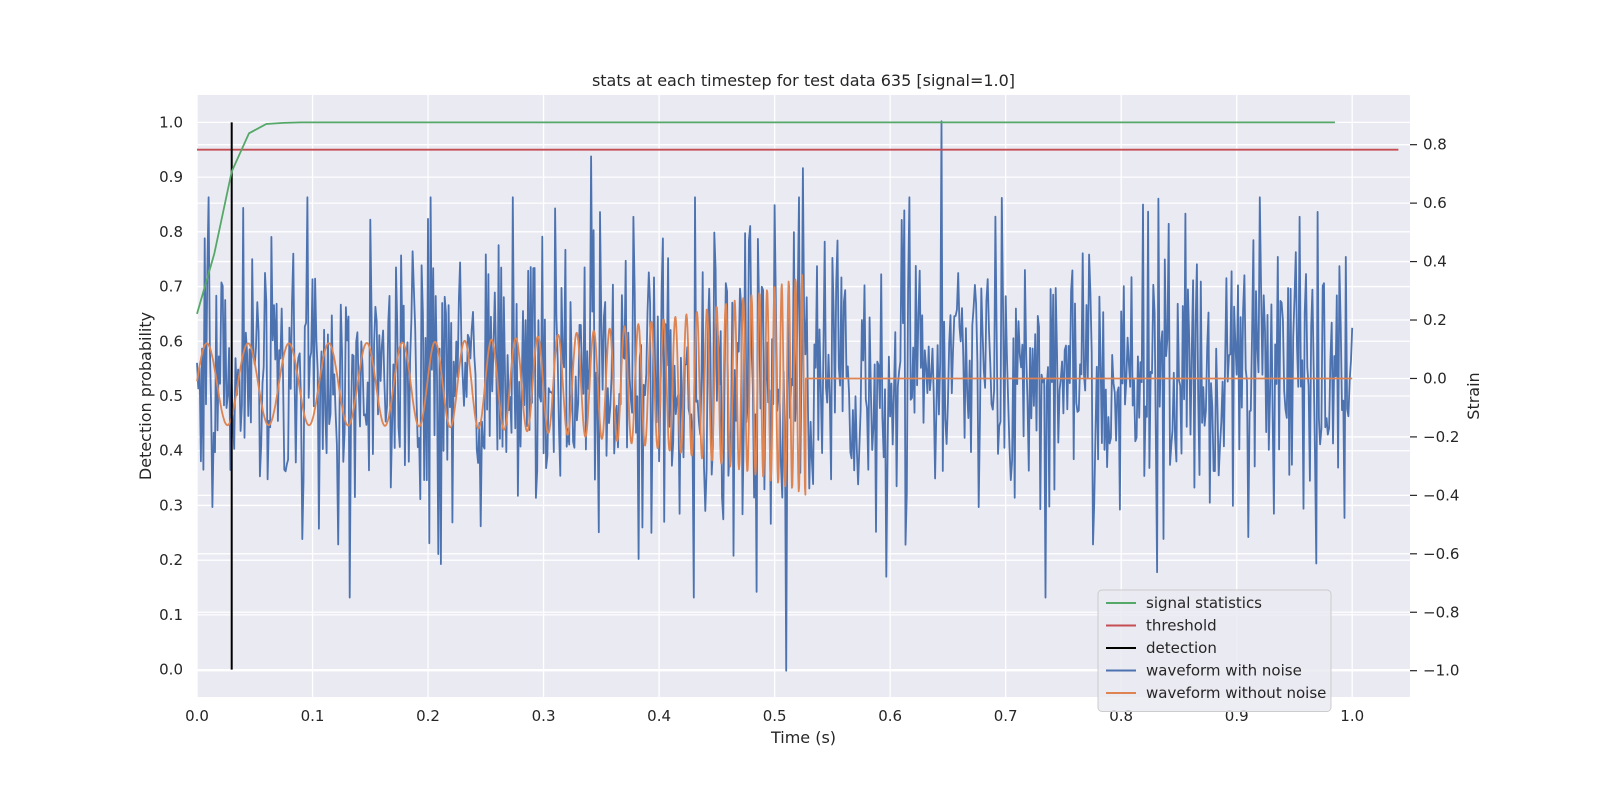 This screenshot has height=800, width=1600. What do you see at coordinates (1441, 437) in the screenshot?
I see `y-right-tick-label: −0.2` at bounding box center [1441, 437].